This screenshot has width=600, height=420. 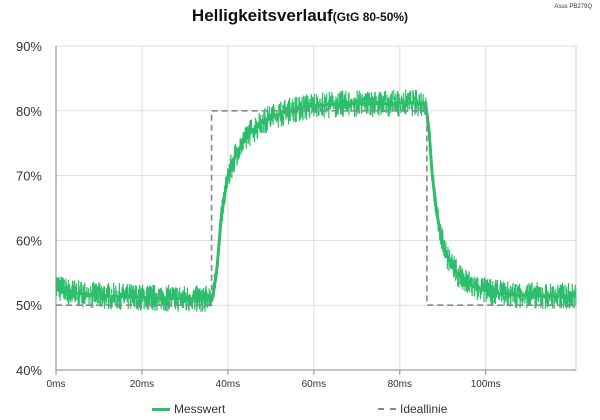 What do you see at coordinates (486, 384) in the screenshot?
I see `x-tick-label: 100ms` at bounding box center [486, 384].